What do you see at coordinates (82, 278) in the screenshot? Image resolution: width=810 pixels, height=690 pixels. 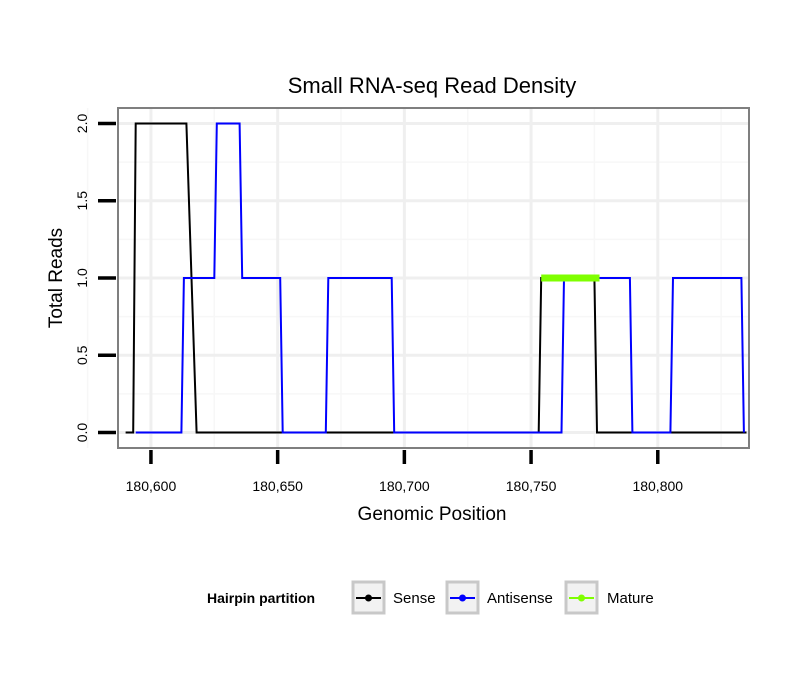 I see `y-tick-label: 1.0` at bounding box center [82, 278].